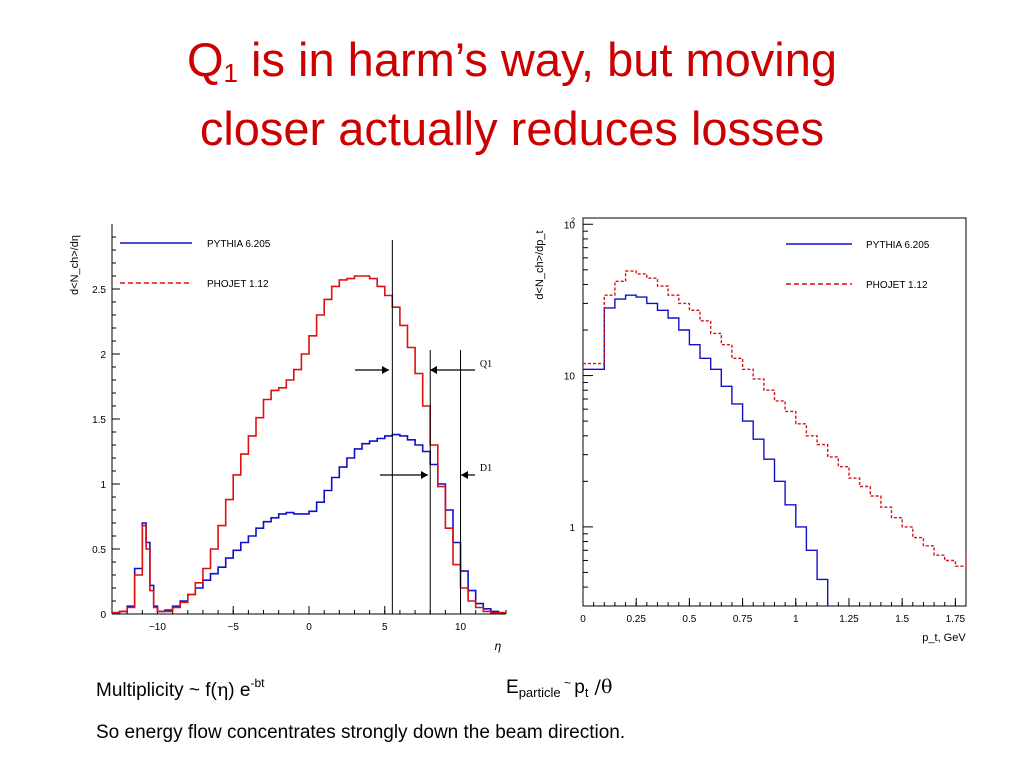  What do you see at coordinates (99, 420) in the screenshot?
I see `y-tick-label: 1.5` at bounding box center [99, 420].